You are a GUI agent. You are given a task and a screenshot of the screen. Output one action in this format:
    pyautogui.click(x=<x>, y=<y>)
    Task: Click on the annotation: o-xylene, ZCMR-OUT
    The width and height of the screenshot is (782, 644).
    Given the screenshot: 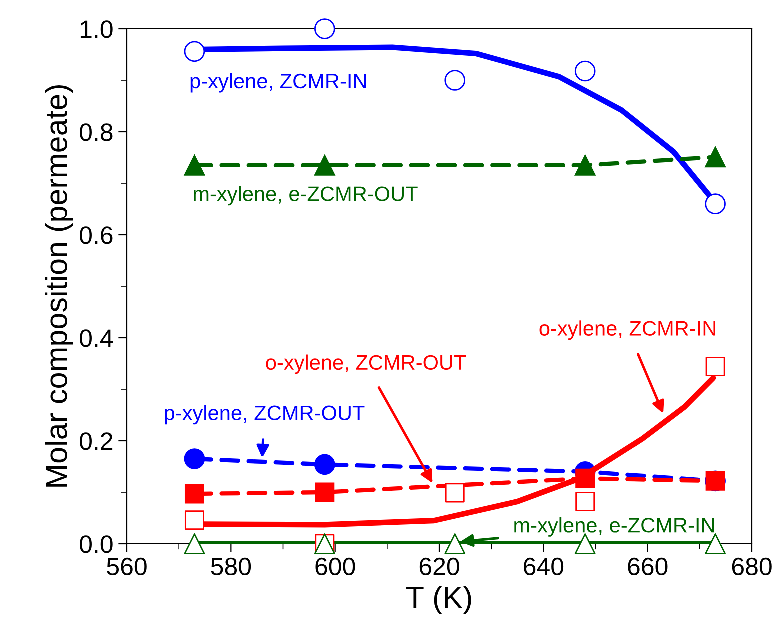 What is the action you would take?
    pyautogui.click(x=366, y=364)
    